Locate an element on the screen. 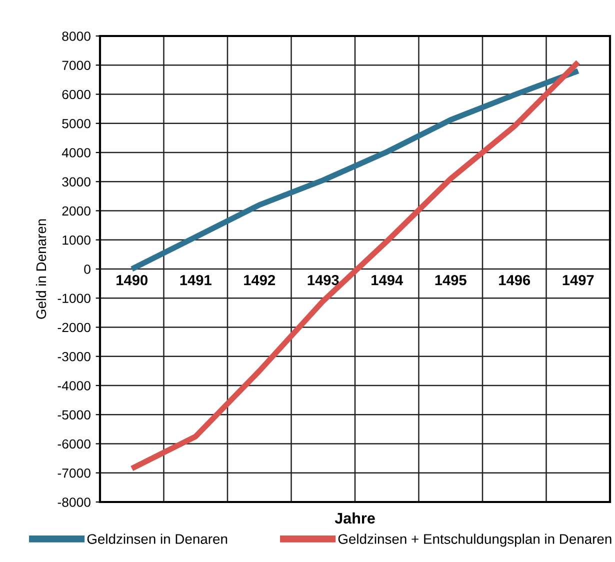  legend-label: Geldzinsen in Denaren is located at coordinates (157, 539).